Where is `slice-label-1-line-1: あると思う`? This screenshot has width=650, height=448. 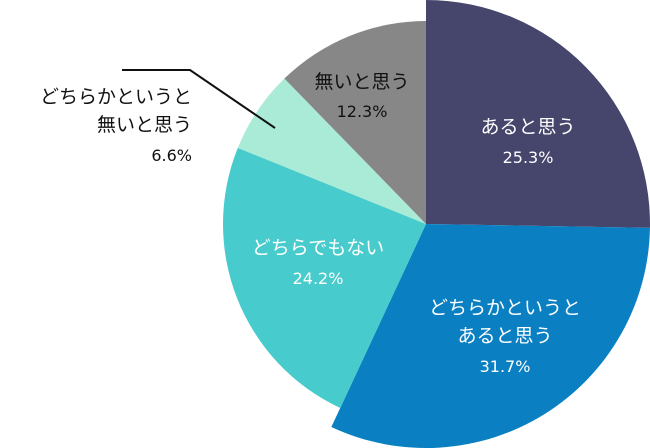 slice-label-1-line-1: あると思う is located at coordinates (504, 336).